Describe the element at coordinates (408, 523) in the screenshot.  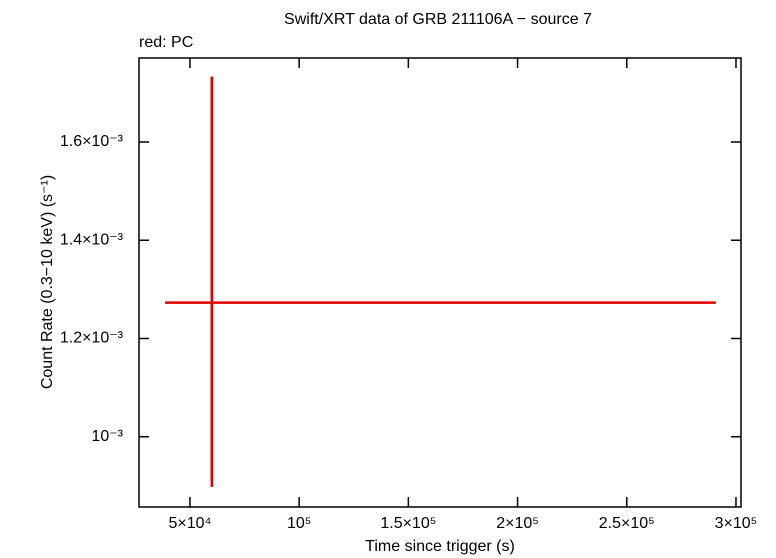
I see `x-tick-label: 1.5×10⁵` at that location.